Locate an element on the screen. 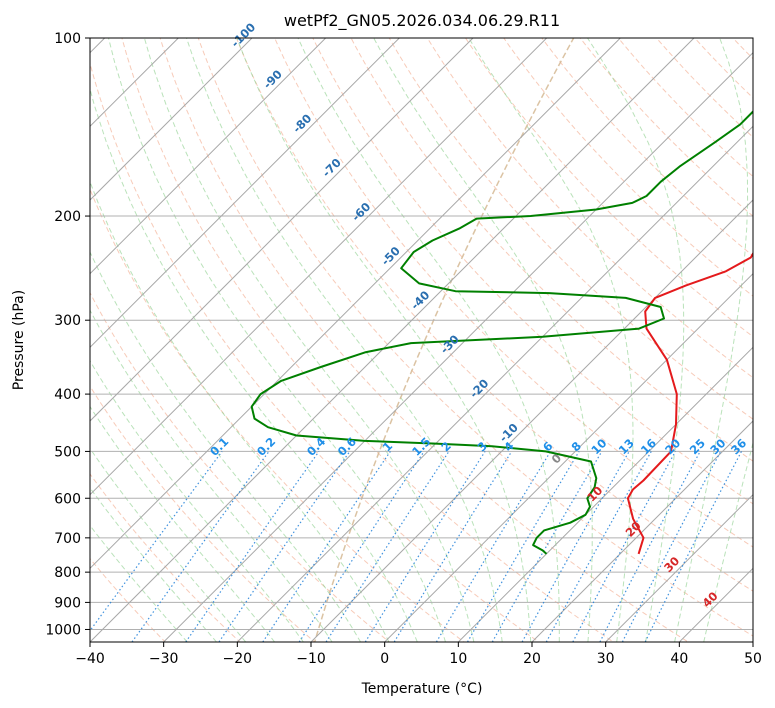 Image resolution: width=775 pixels, height=708 pixels. chart-title: wetPf2_GN05.2026.034.06.29.R11 is located at coordinates (422, 21).